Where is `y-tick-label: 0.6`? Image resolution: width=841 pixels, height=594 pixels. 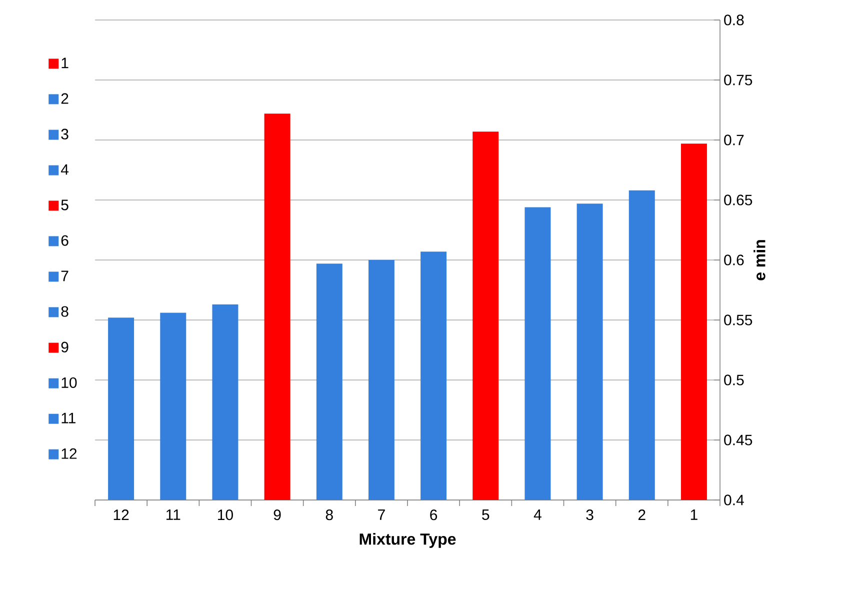
y-tick-label: 0.6 is located at coordinates (734, 260).